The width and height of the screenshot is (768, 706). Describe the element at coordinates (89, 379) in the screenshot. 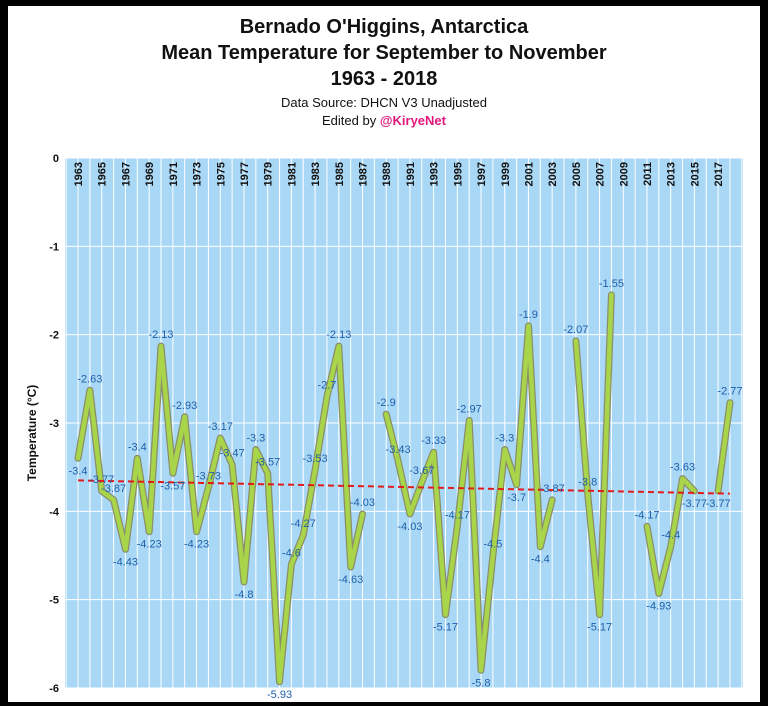

I see `data-label: -2.63` at that location.